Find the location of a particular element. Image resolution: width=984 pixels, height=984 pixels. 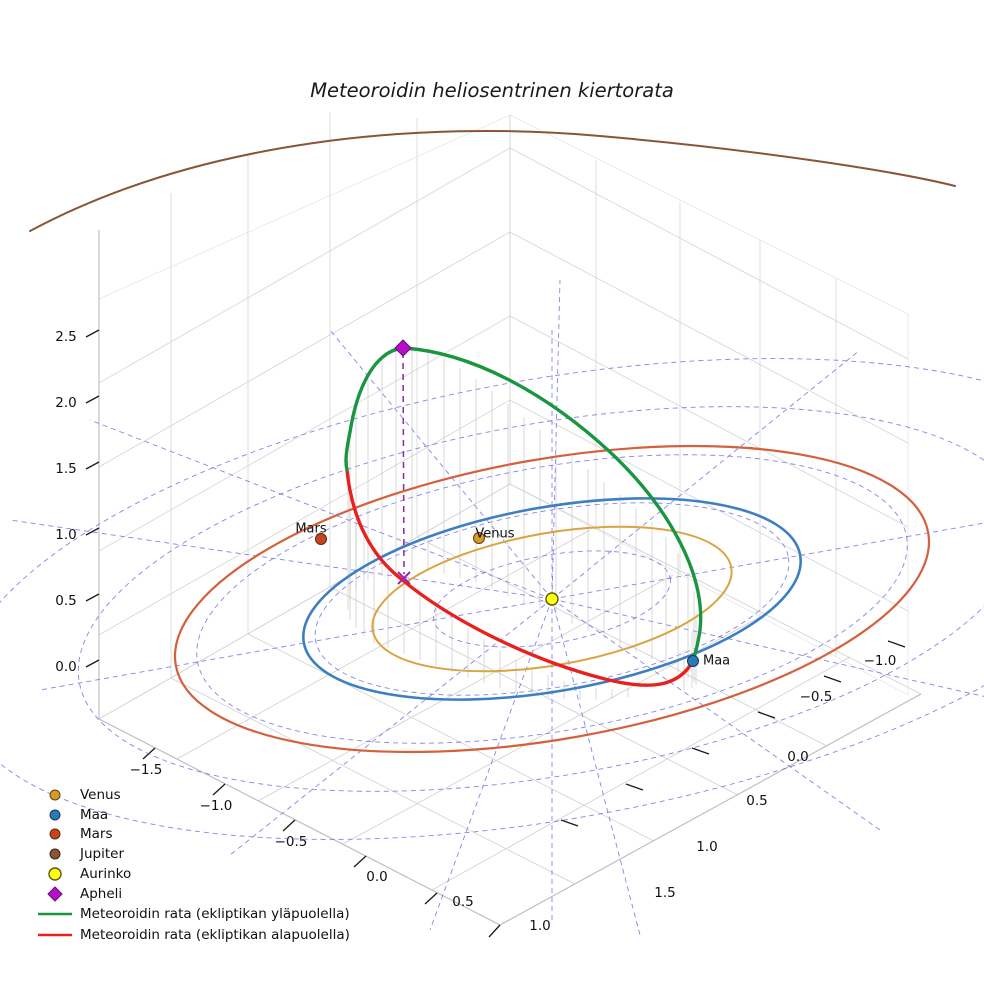

aurinko-marker is located at coordinates (552, 599).